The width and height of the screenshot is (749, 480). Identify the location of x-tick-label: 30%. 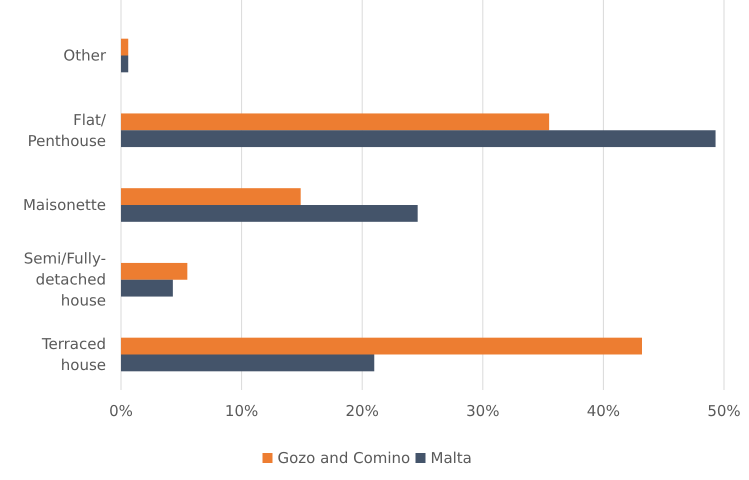
(483, 411).